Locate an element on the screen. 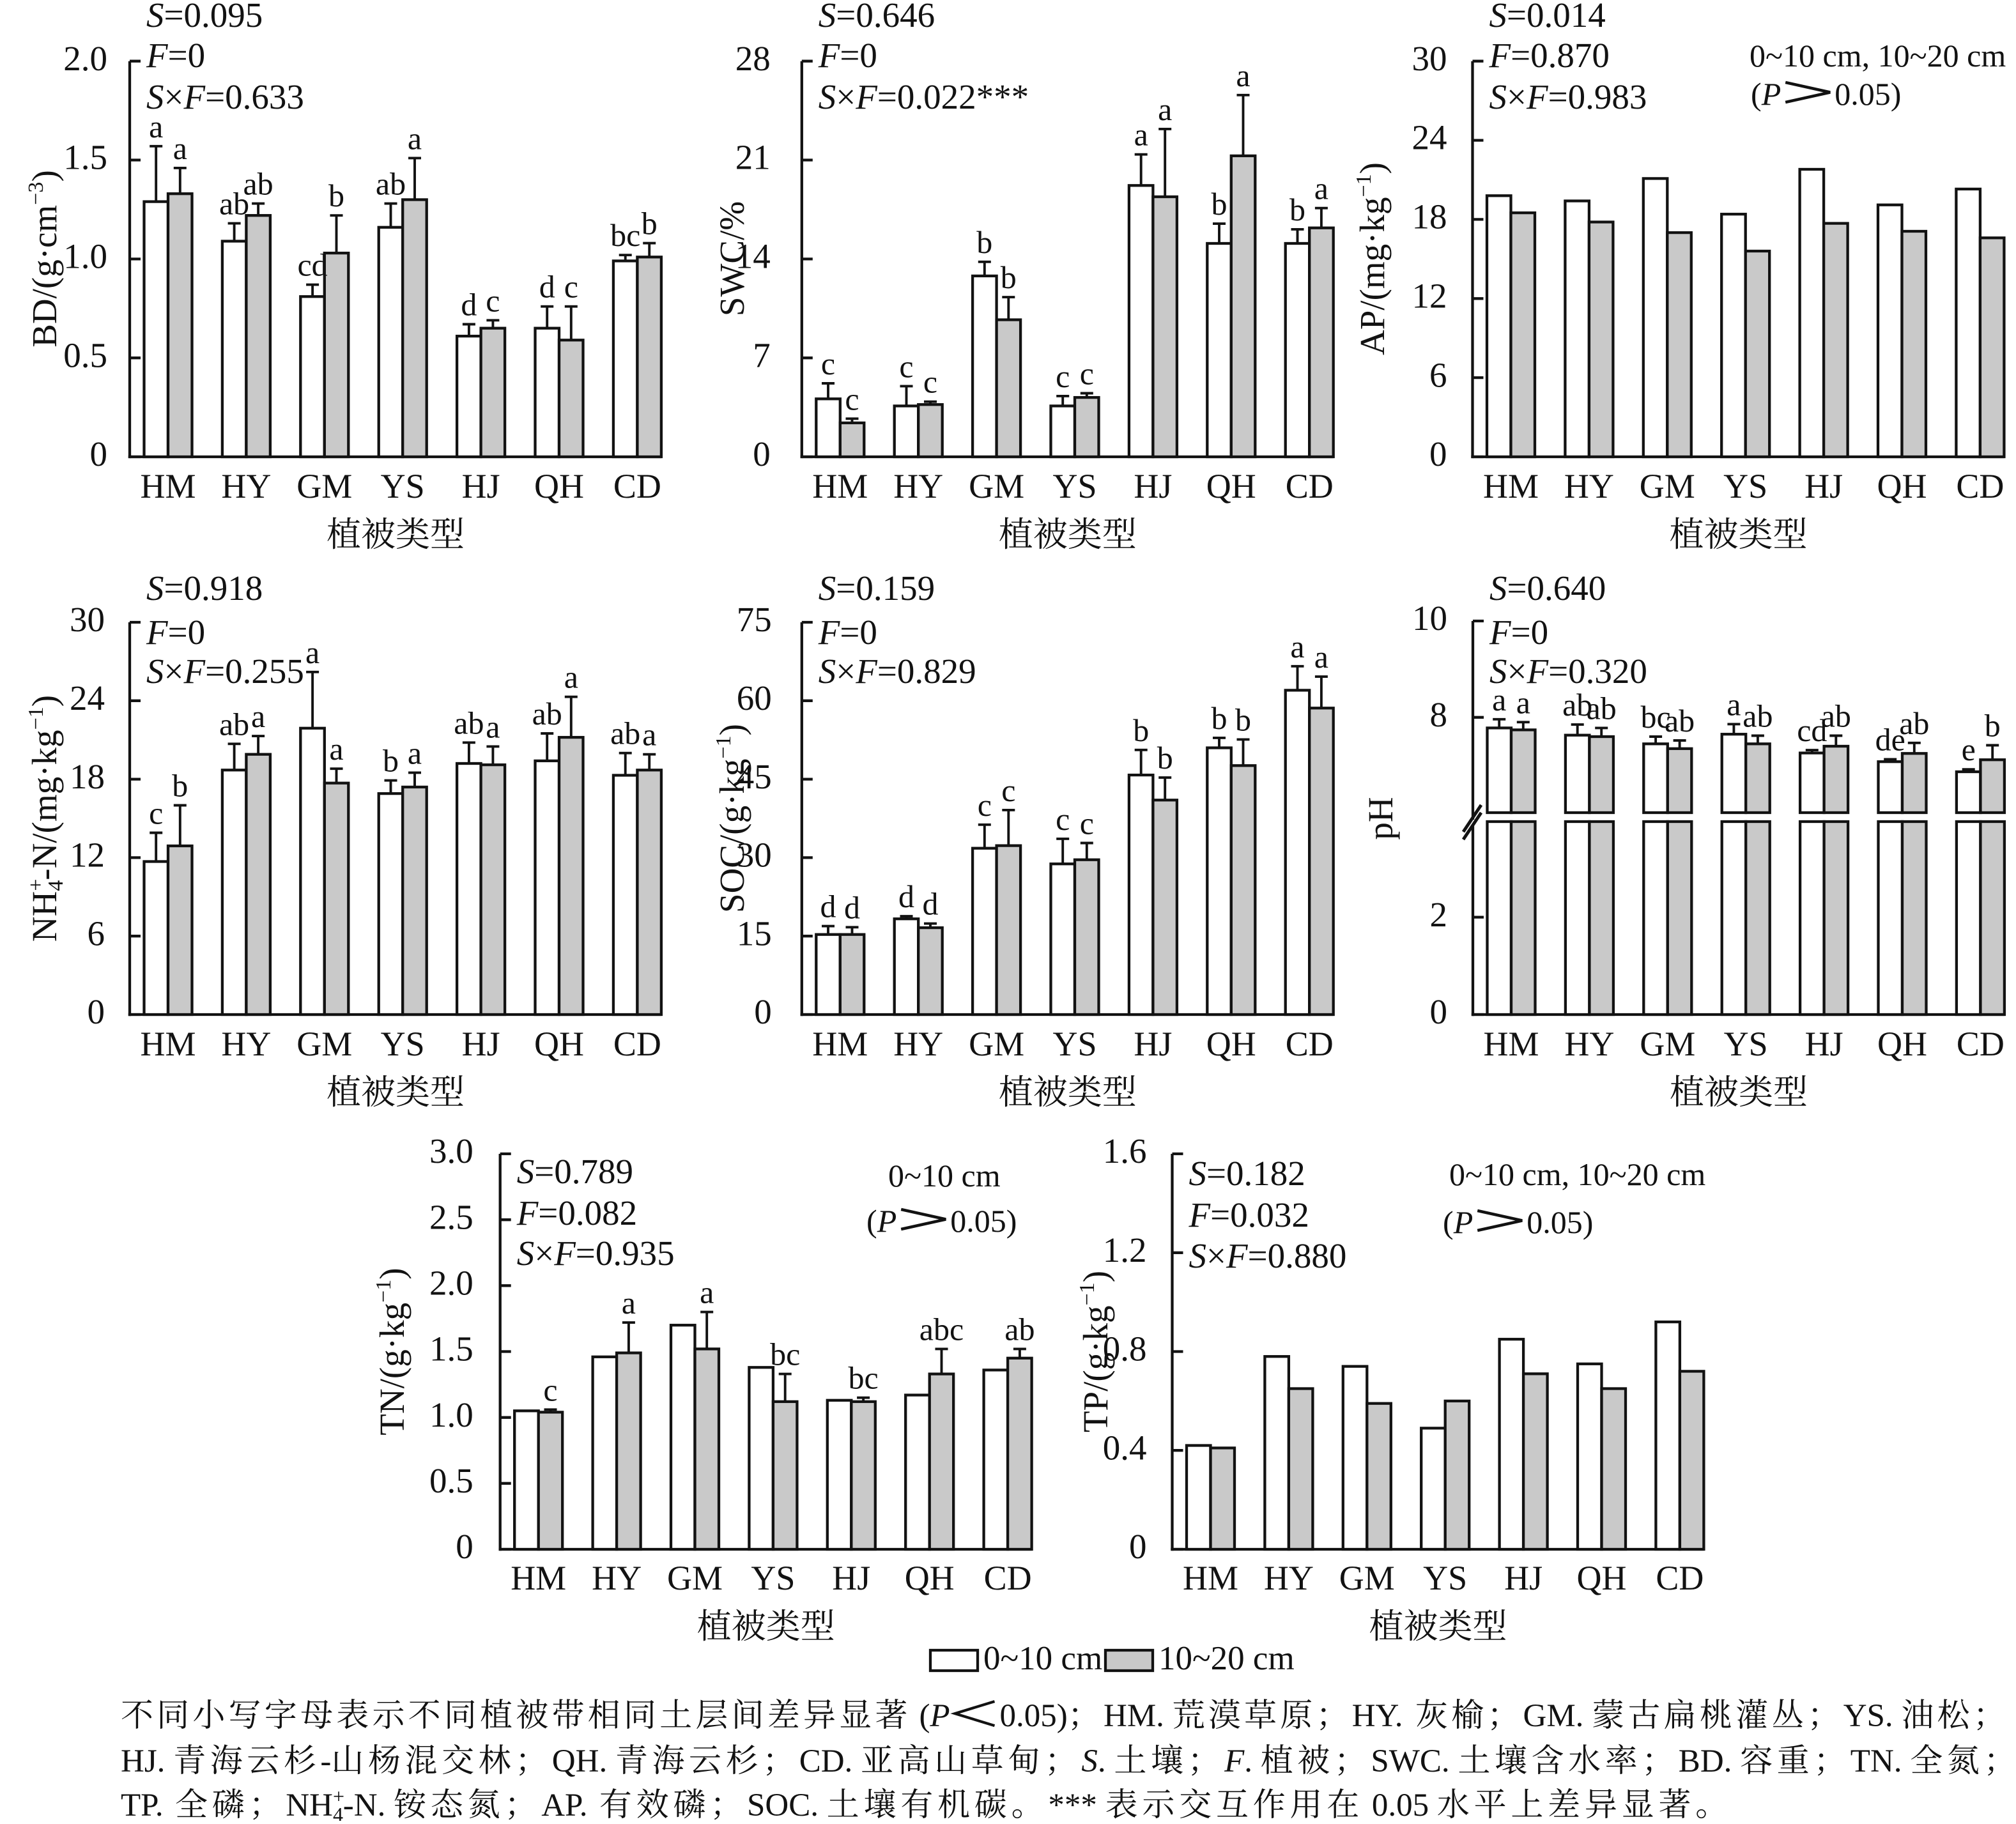 The image size is (2016, 1824). svg-text: =0.870 is located at coordinates (1561, 55).